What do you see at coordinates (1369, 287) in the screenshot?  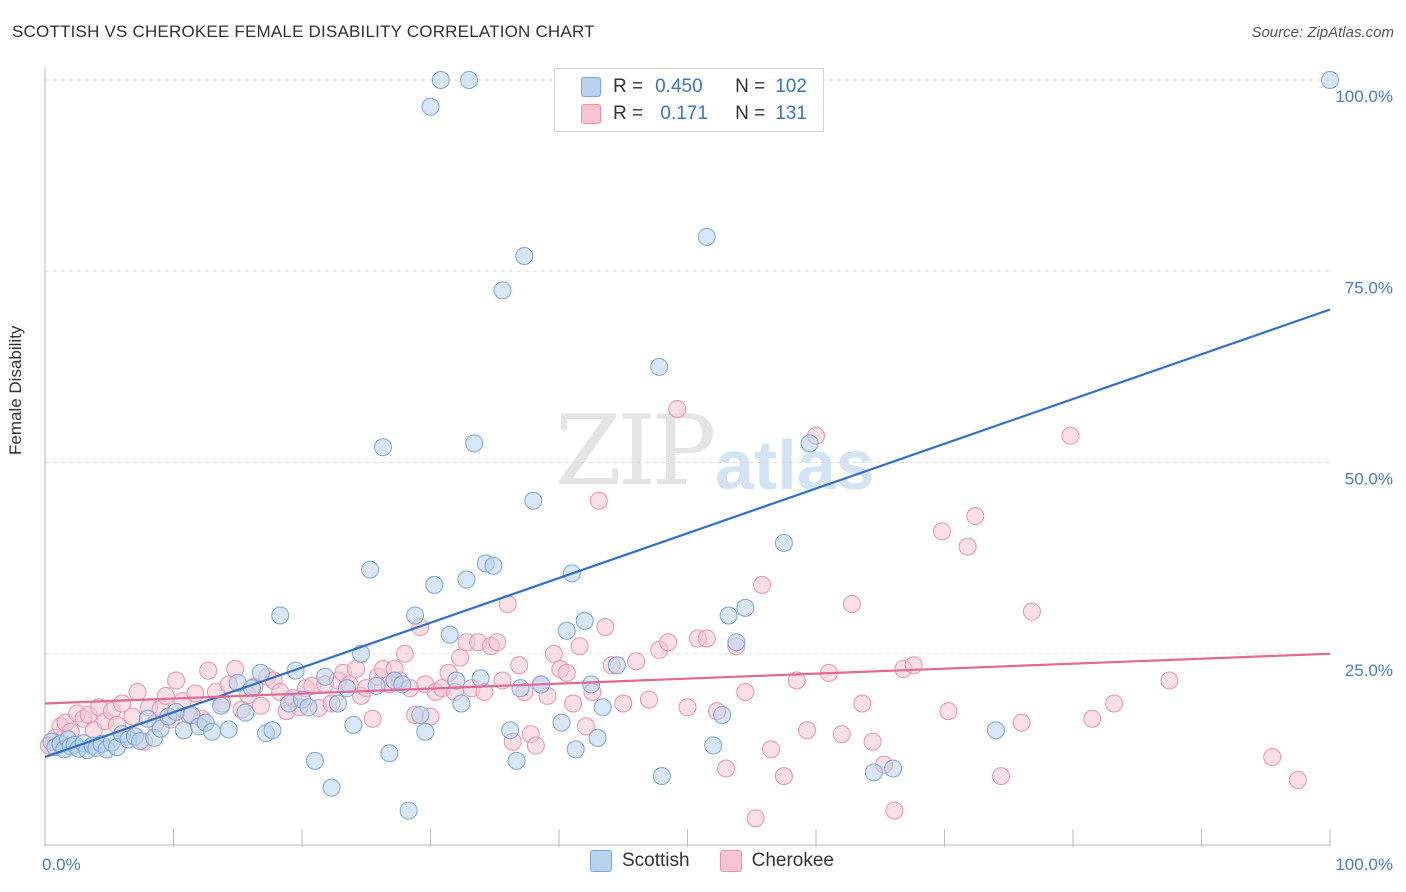 I see `y-tick-label: 75.0%` at bounding box center [1369, 287].